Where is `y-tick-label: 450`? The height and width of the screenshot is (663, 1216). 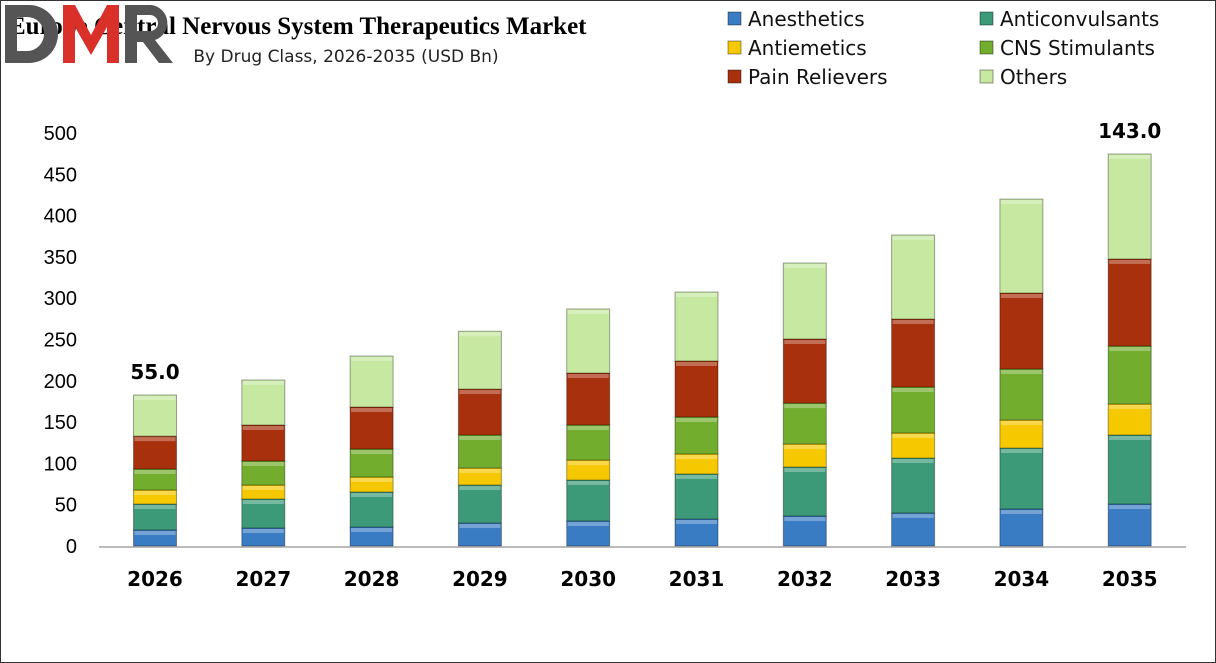
y-tick-label: 450 is located at coordinates (60, 175).